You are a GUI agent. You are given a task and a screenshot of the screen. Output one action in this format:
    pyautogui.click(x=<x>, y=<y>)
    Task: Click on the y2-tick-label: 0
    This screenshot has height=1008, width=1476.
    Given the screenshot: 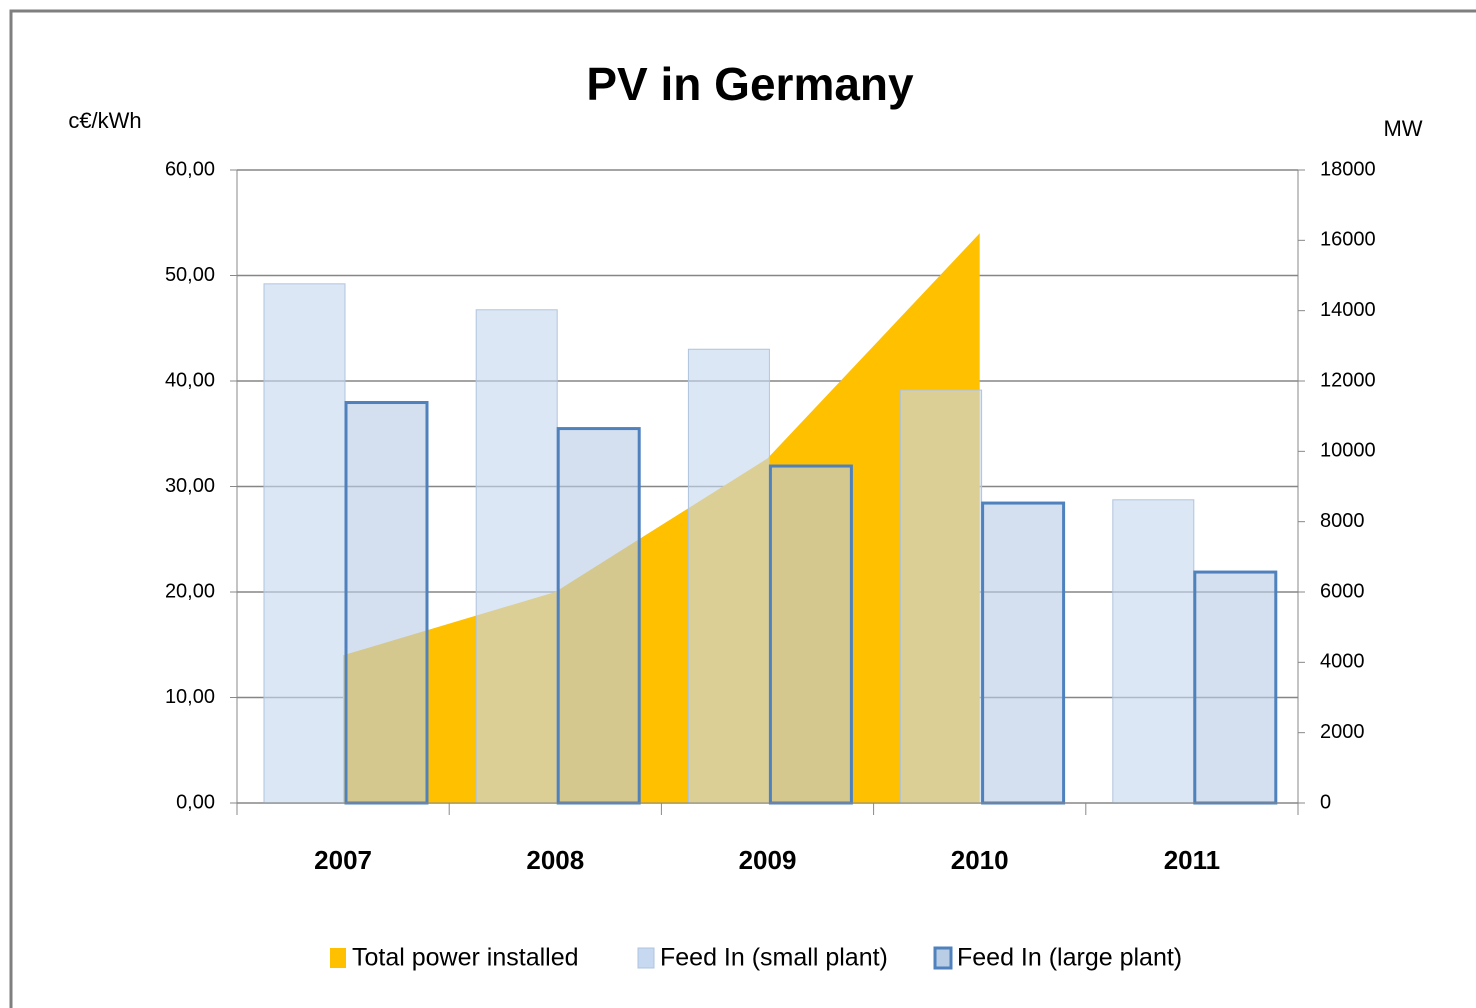 What is the action you would take?
    pyautogui.click(x=1325, y=802)
    